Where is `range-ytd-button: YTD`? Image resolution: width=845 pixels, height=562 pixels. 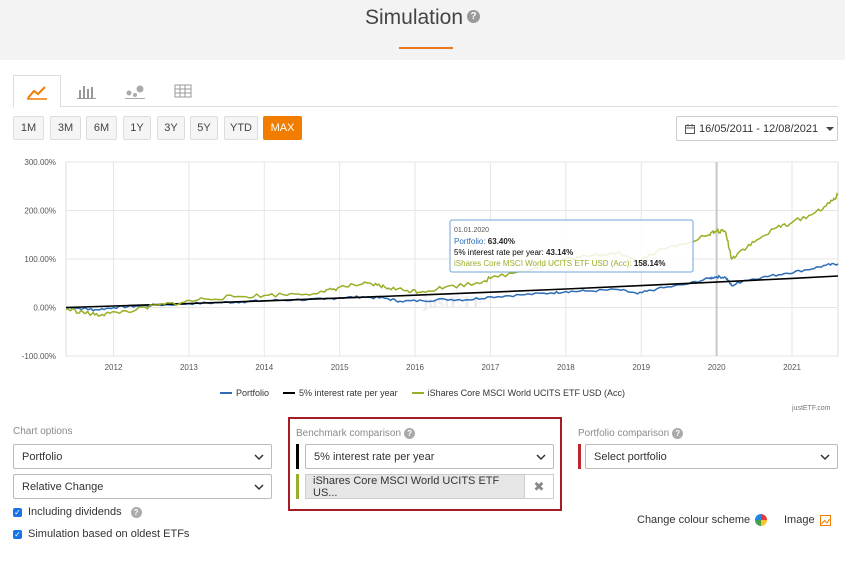 range-ytd-button: YTD is located at coordinates (241, 128).